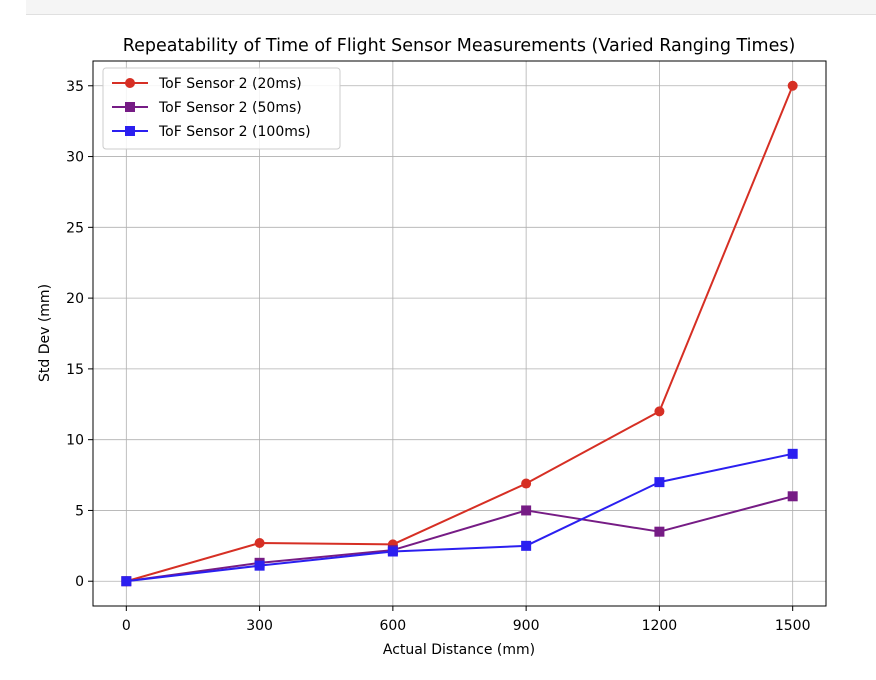 This screenshot has width=876, height=680. I want to click on y-tick-label: 10, so click(75, 441).